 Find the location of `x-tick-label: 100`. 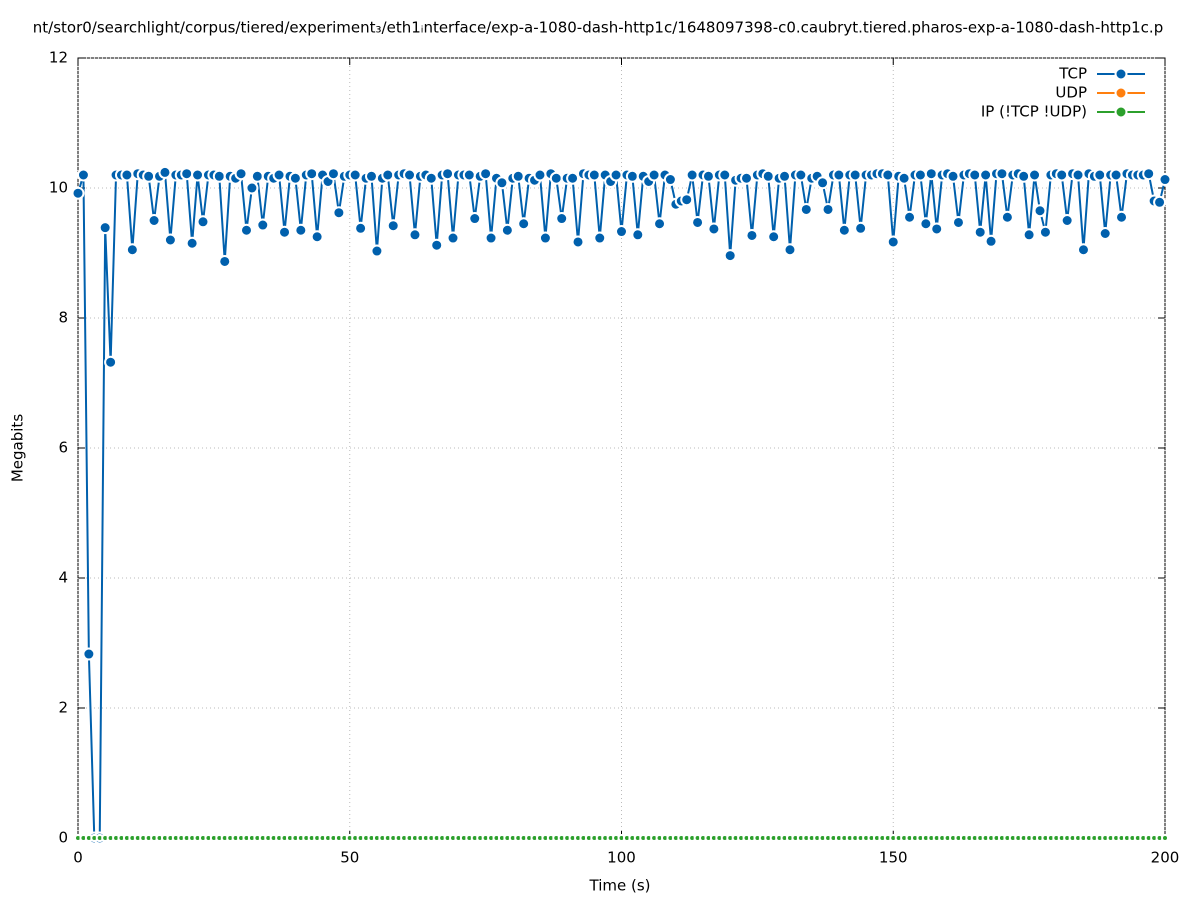

x-tick-label: 100 is located at coordinates (621, 858).